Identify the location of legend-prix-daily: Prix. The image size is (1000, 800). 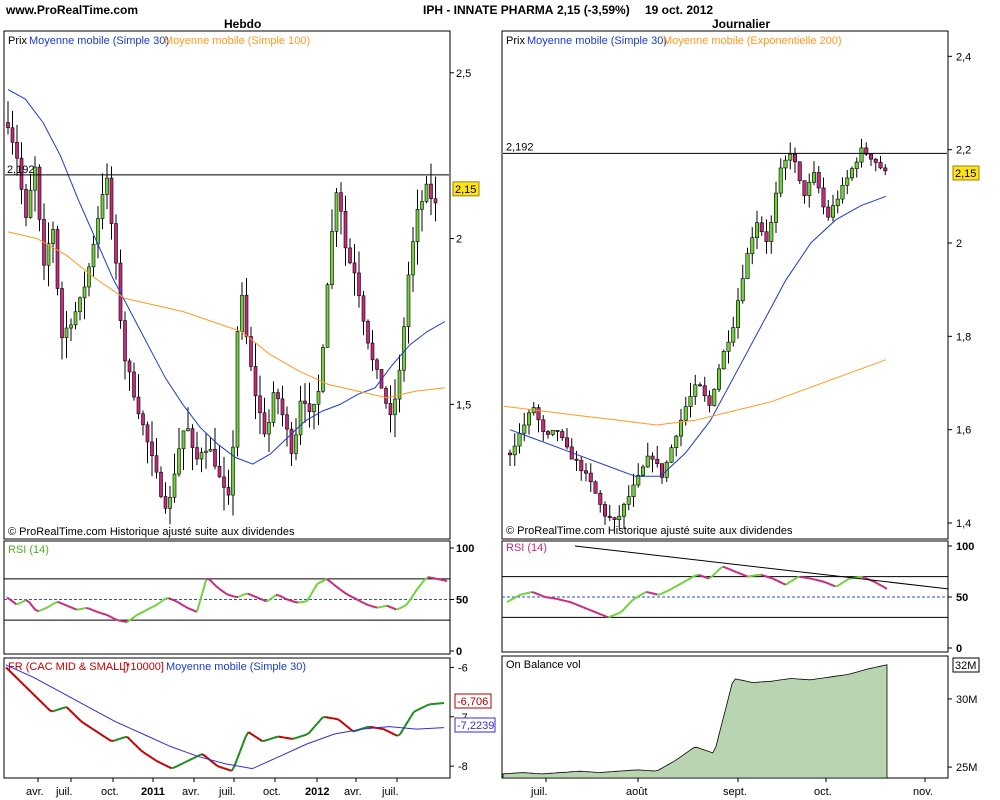
(515, 41).